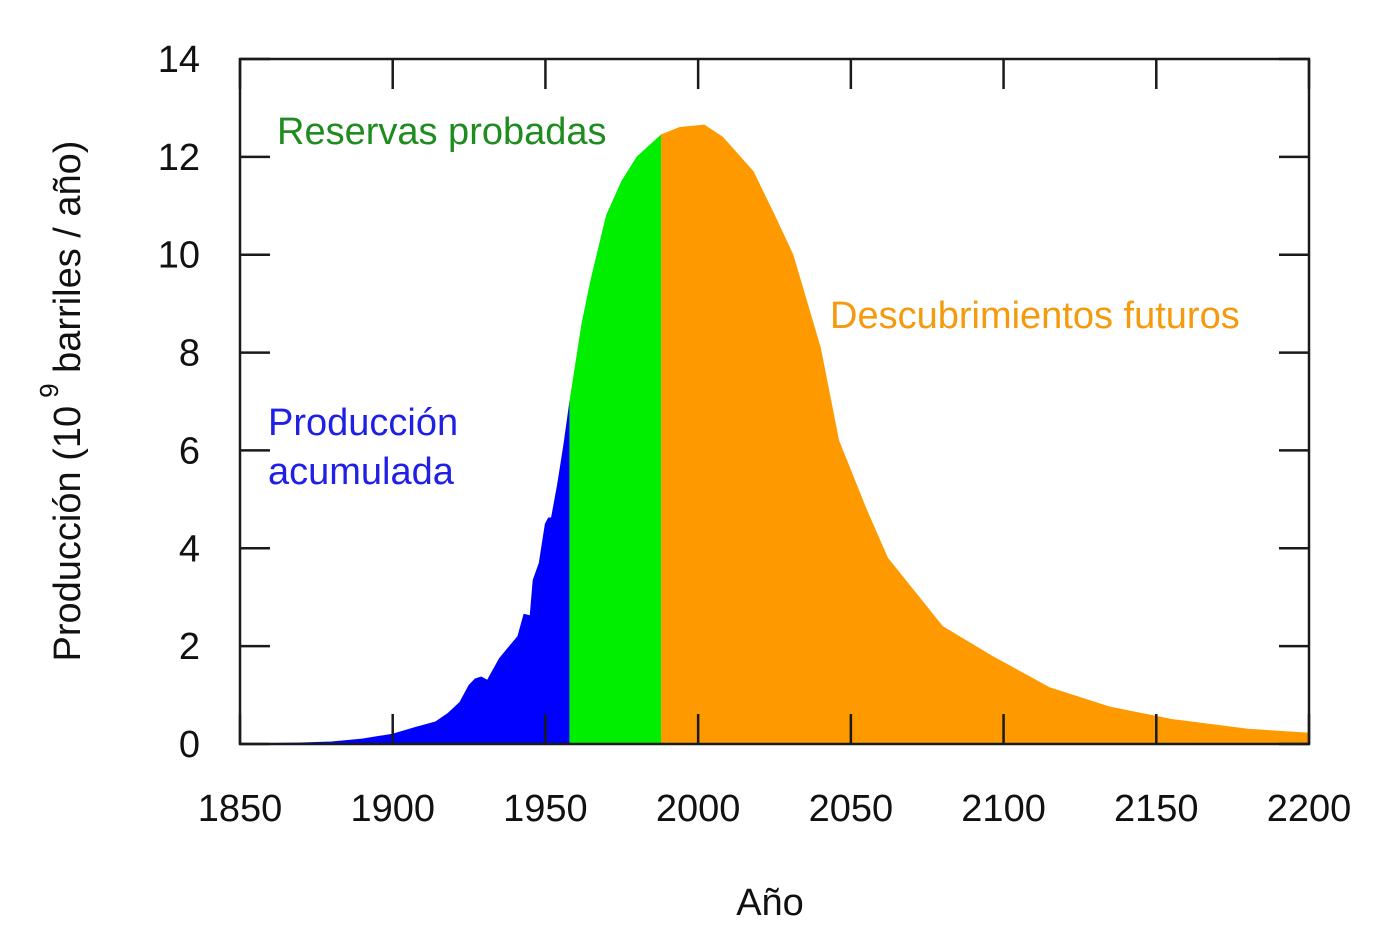 Image resolution: width=1400 pixels, height=933 pixels. Describe the element at coordinates (368, 447) in the screenshot. I see `label-produccion-acumulada: Producción acumulada` at that location.